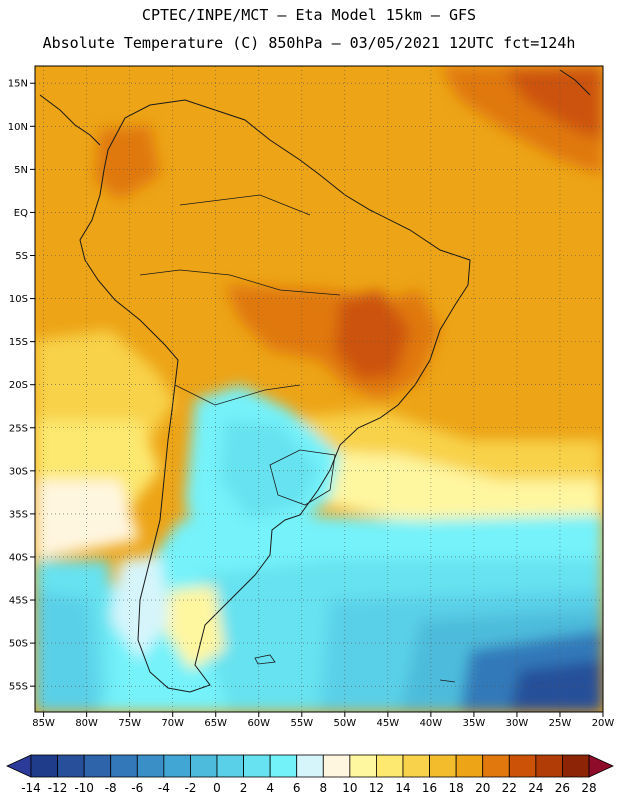 This screenshot has height=800, width=618. What do you see at coordinates (535, 788) in the screenshot?
I see `colorbar-label: 24` at bounding box center [535, 788].